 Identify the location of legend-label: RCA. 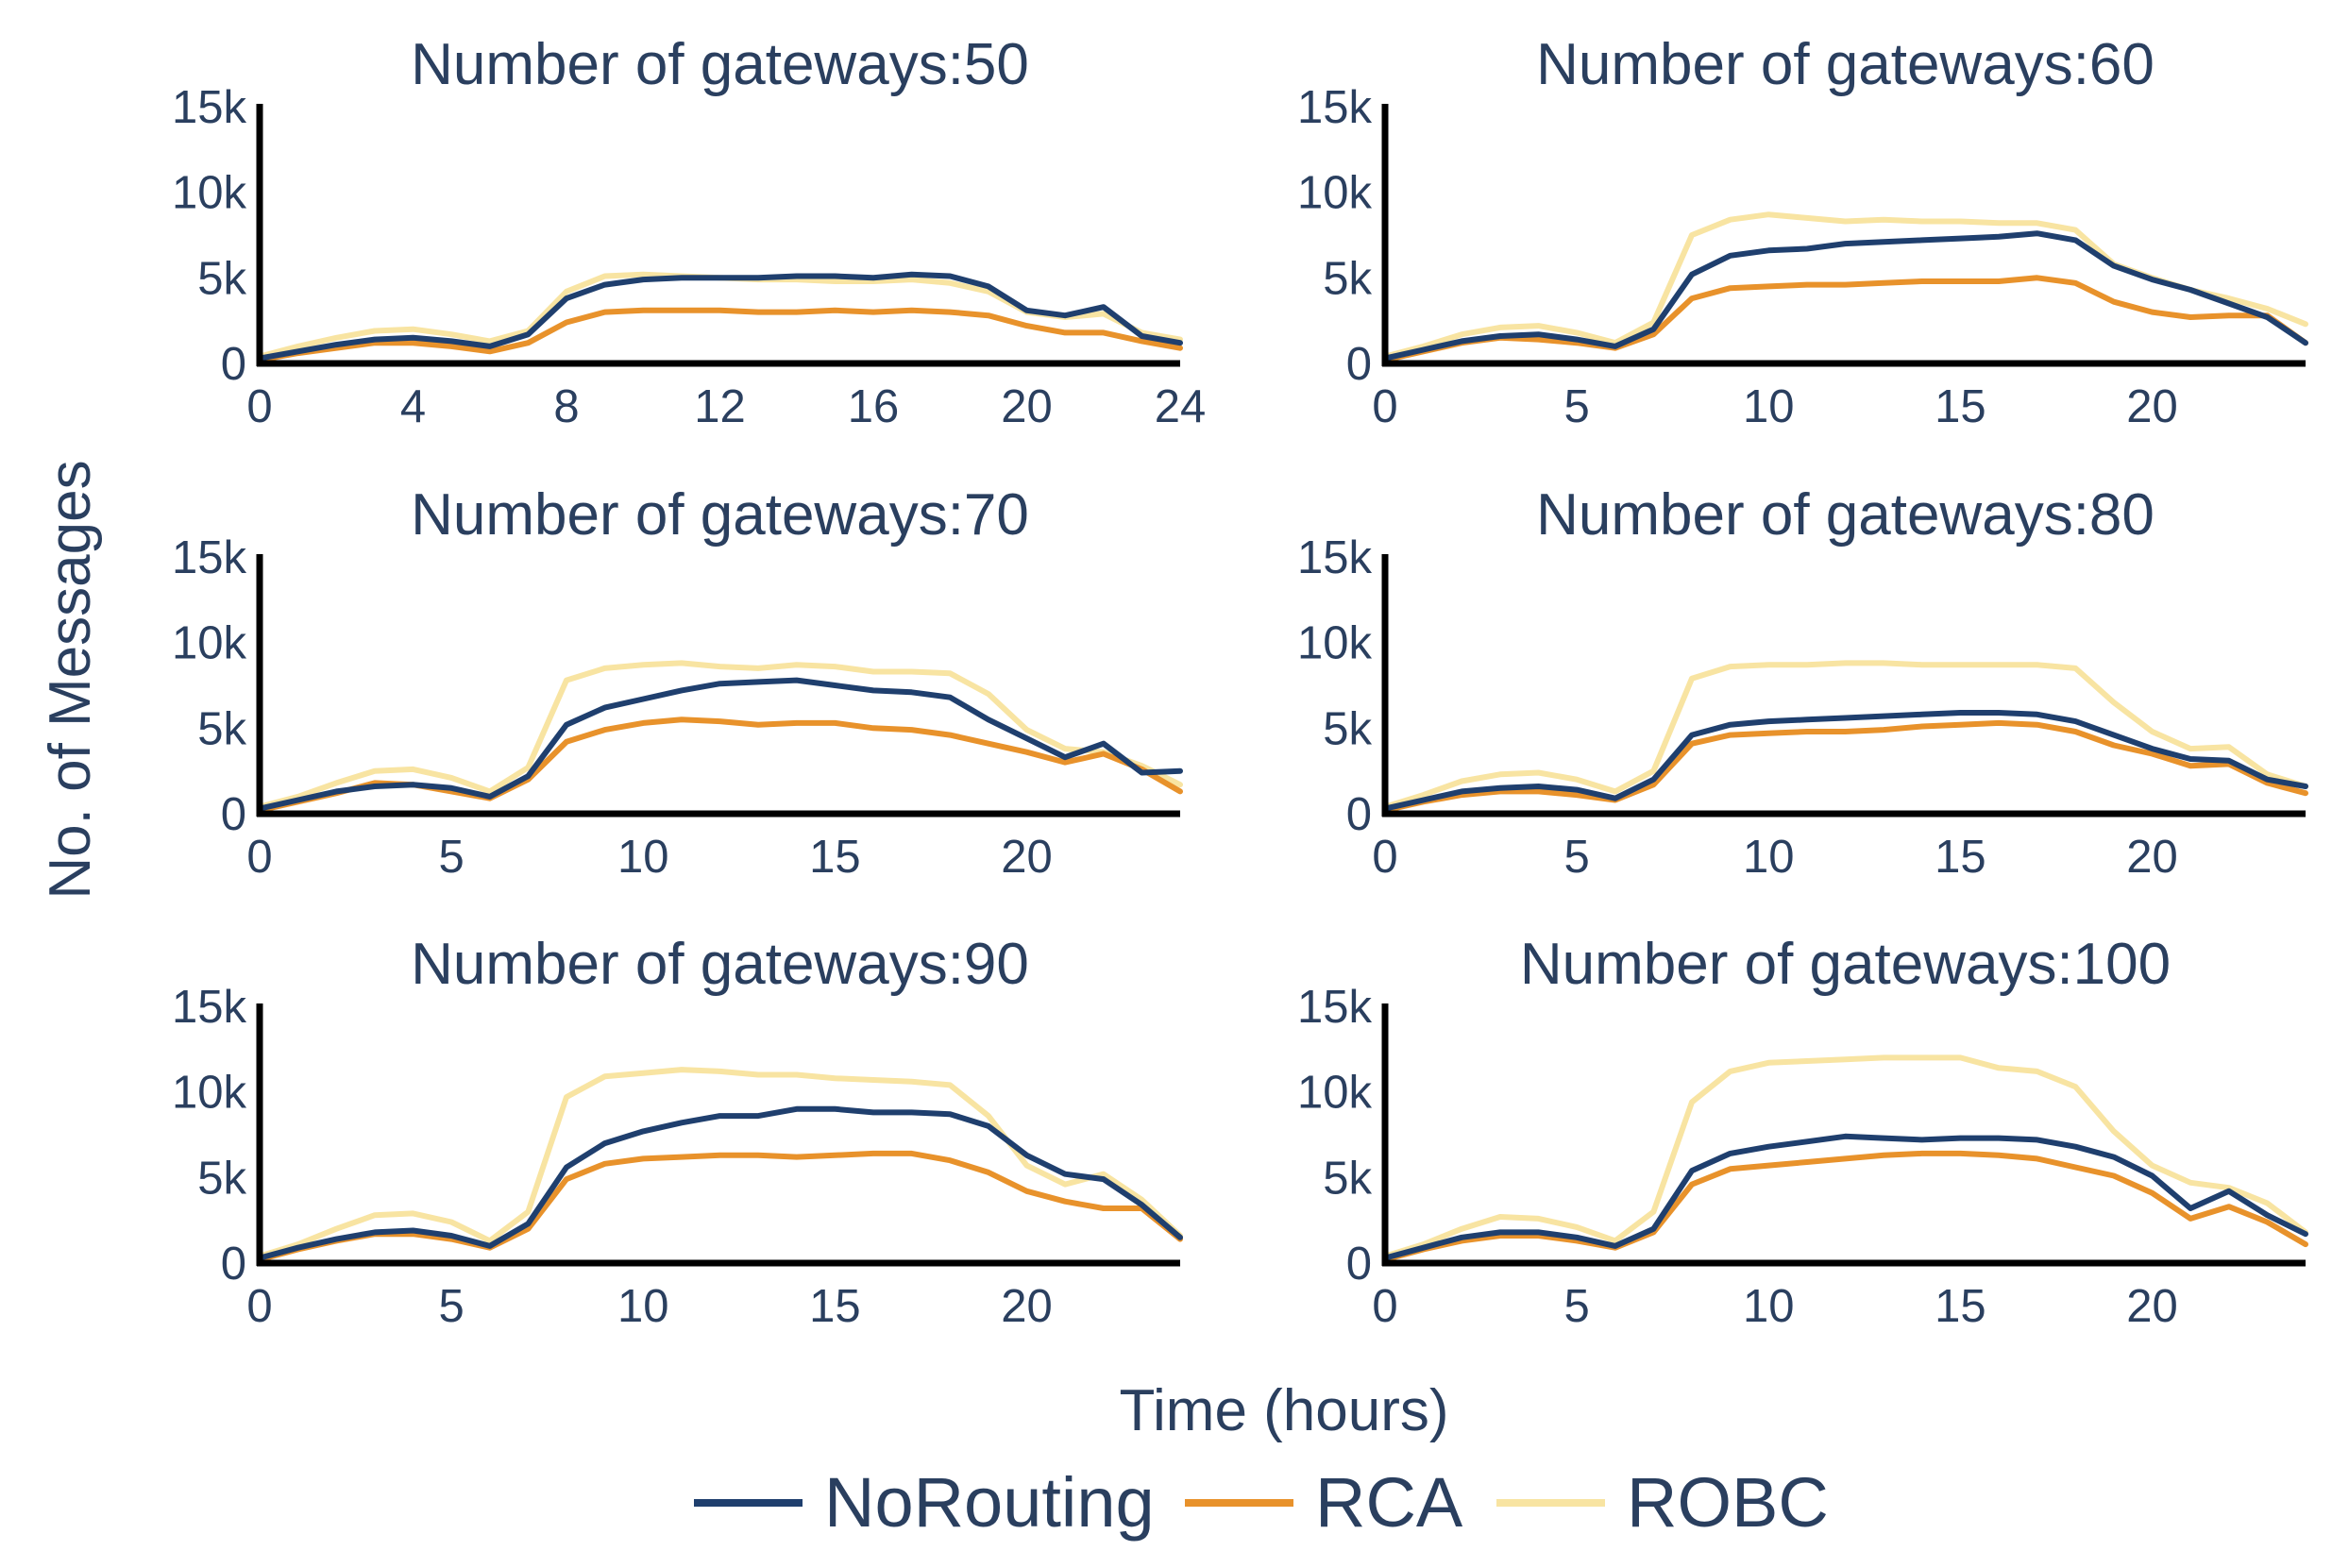
(1389, 1503).